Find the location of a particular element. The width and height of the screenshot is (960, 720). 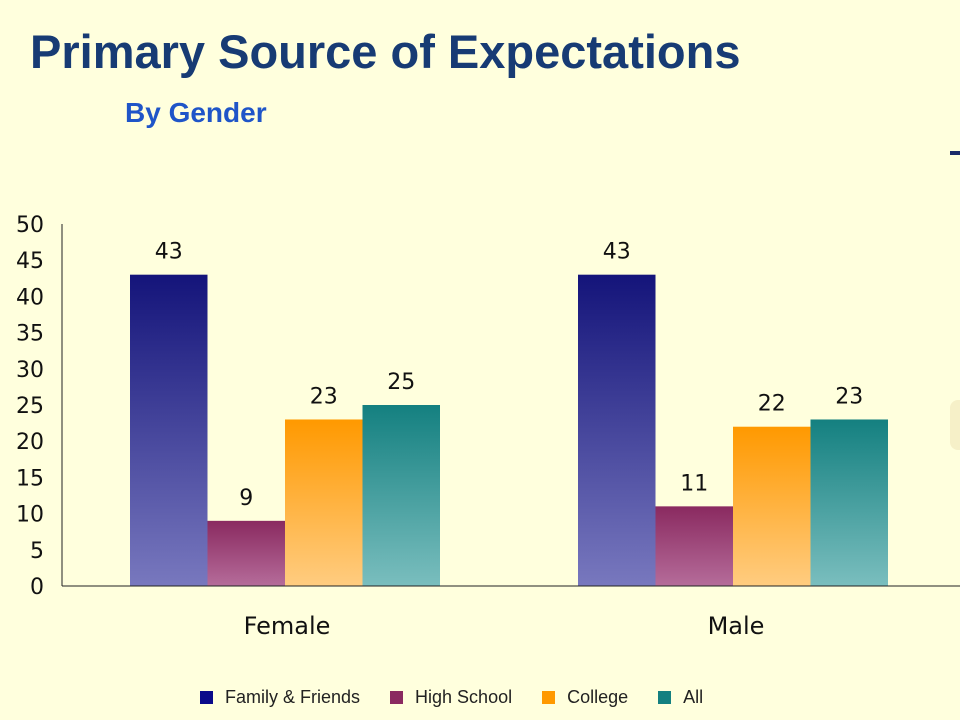

data-label: 11 is located at coordinates (694, 483).